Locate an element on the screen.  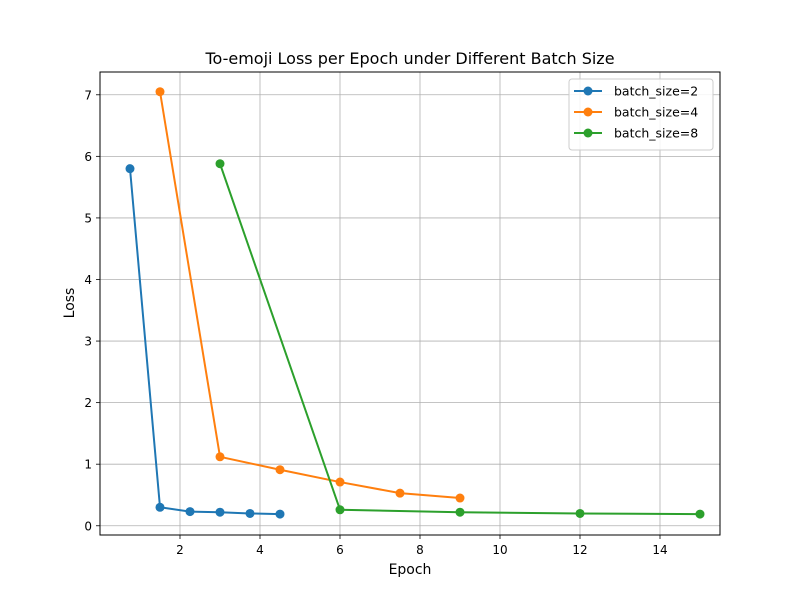
y-tick-label: 1 is located at coordinates (88, 465).